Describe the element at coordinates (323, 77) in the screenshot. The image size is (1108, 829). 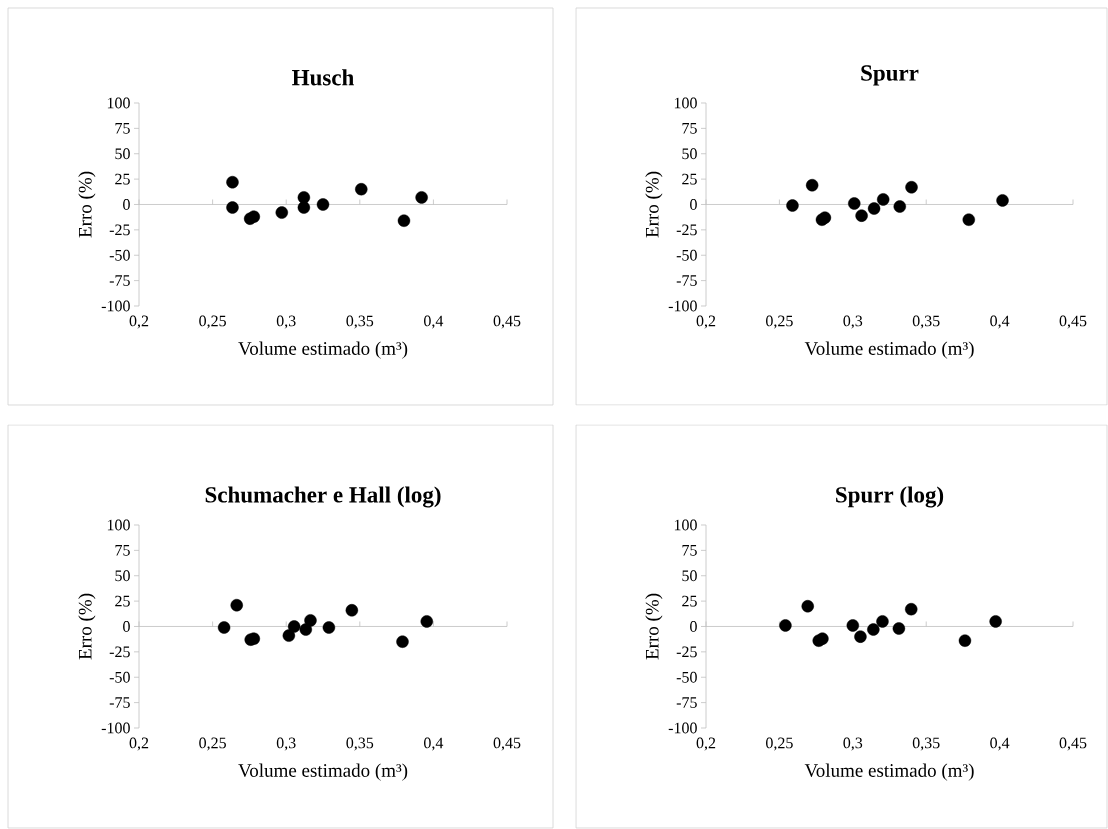
I see `chart-title: Husch` at that location.